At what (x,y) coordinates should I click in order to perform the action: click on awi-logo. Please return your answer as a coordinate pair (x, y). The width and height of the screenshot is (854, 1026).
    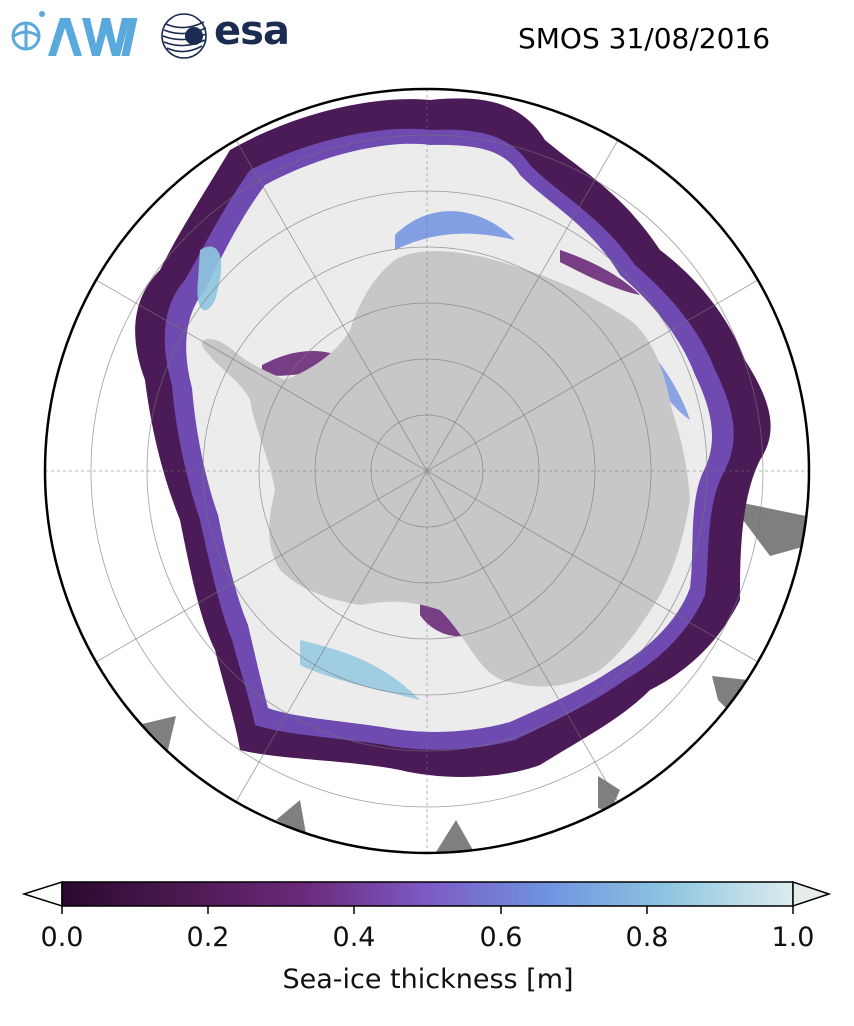
    Looking at the image, I should click on (74, 33).